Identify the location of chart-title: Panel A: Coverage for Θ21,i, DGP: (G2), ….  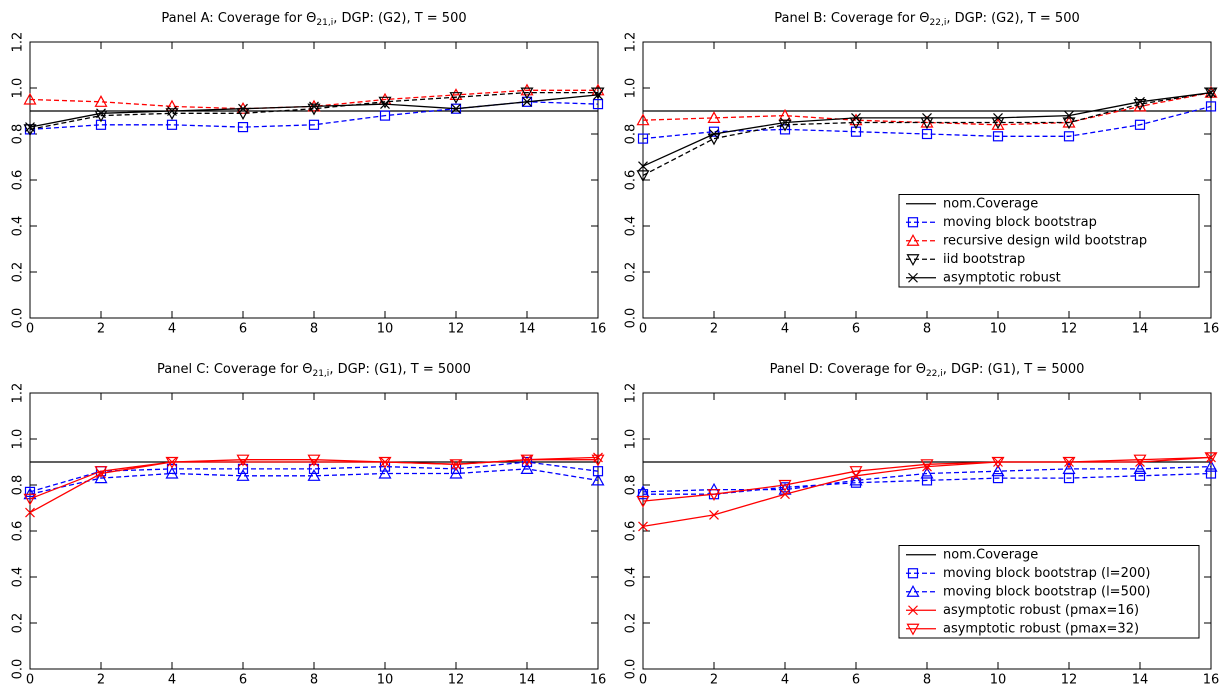
(313, 19).